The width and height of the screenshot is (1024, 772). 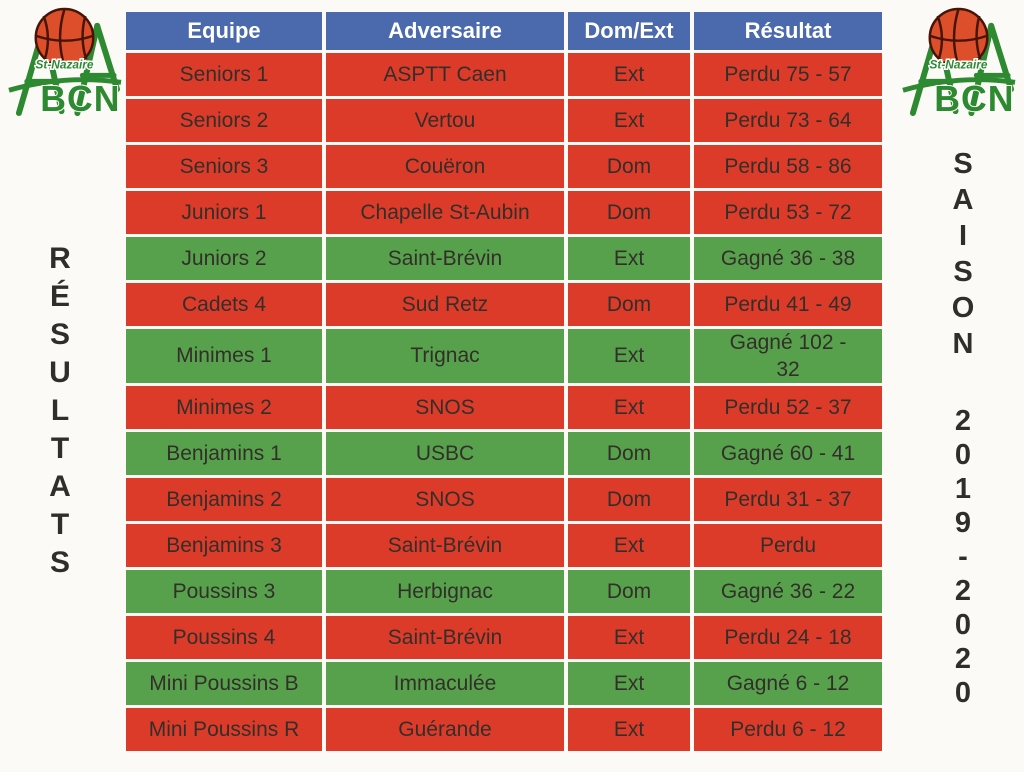 I want to click on opponent-name: Herbignac, so click(x=445, y=591).